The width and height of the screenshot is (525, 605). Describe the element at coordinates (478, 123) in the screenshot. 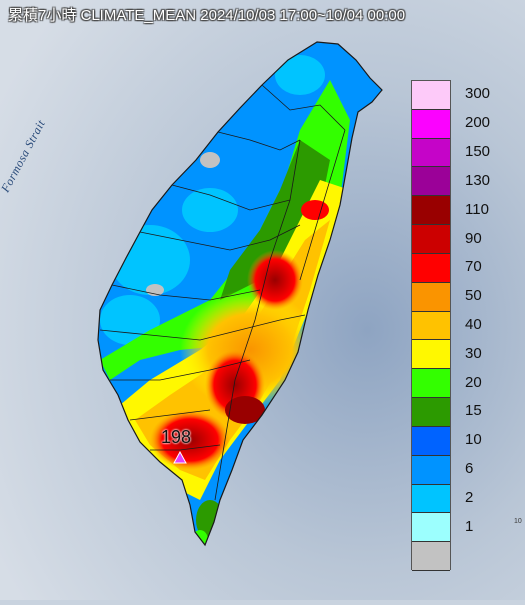

I see `legend-label: 200` at that location.